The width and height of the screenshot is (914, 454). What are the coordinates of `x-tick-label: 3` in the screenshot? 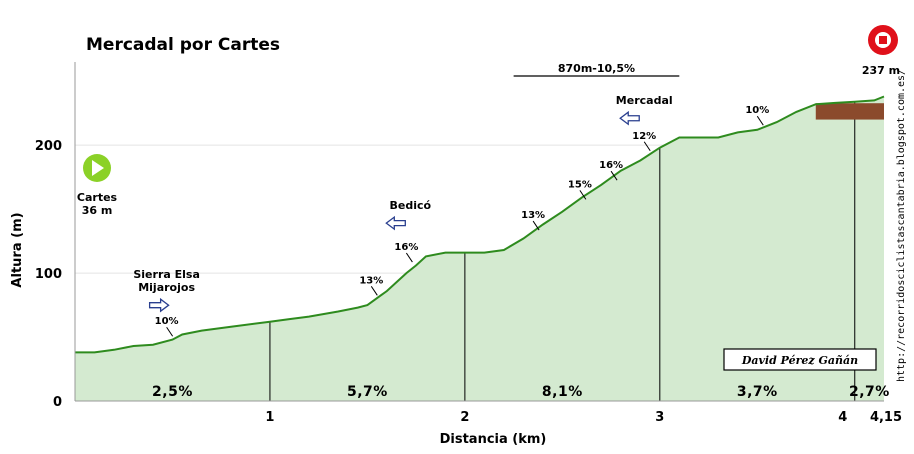 It's located at (659, 417).